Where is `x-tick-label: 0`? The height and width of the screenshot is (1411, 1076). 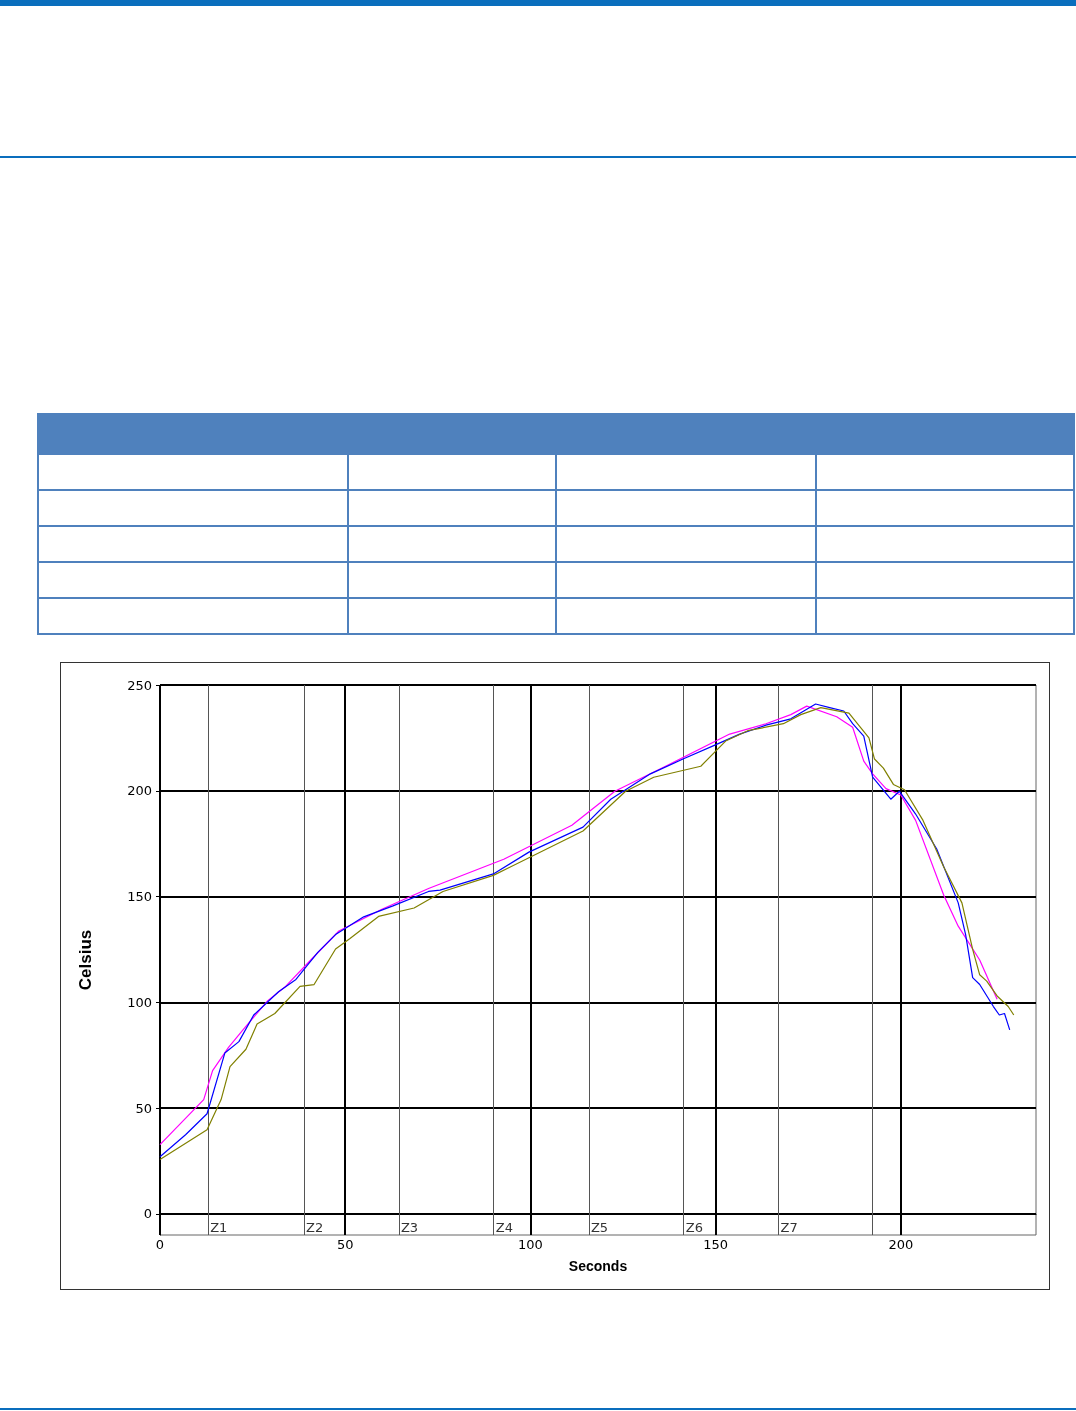
x-tick-label: 0 is located at coordinates (160, 1244).